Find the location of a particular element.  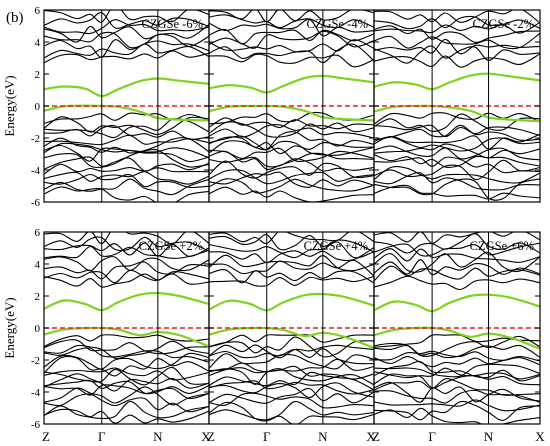

y-axis-label: Energy(eV) is located at coordinates (9, 327).